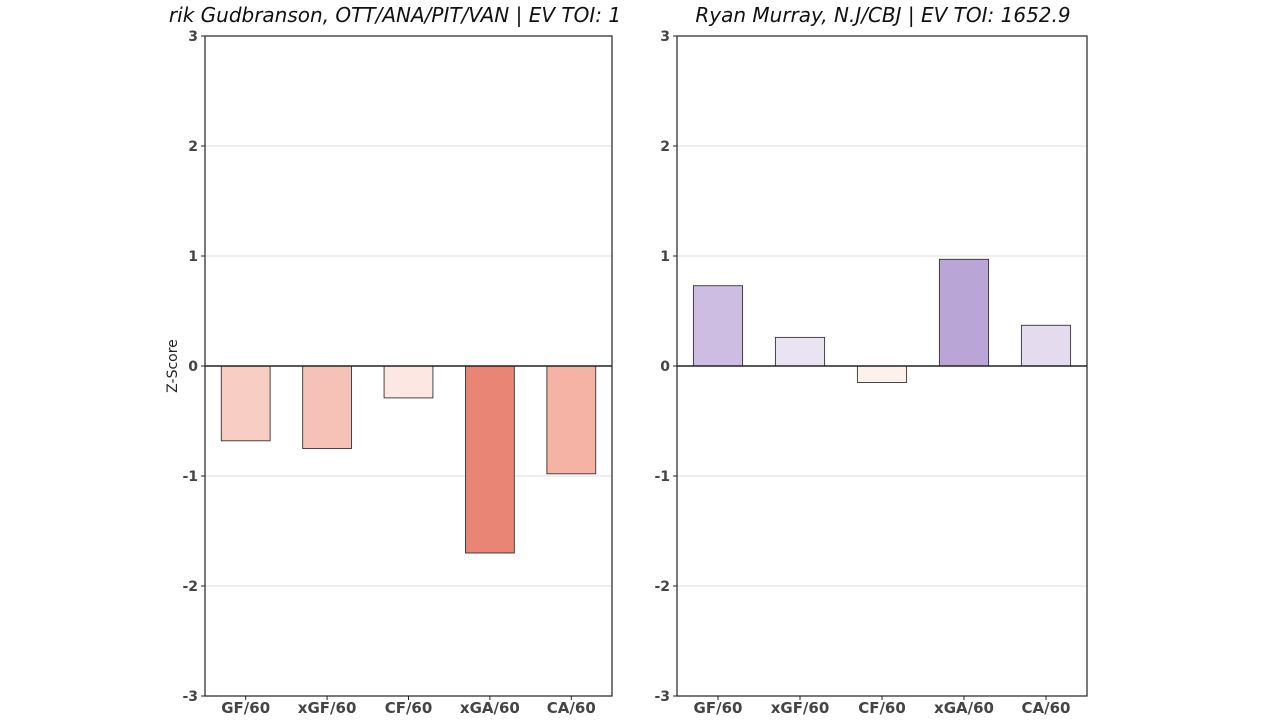 The image size is (1280, 720). What do you see at coordinates (882, 15) in the screenshot?
I see `chart-title: Ryan Murray, N.J/CBJ | EV TOI: 1652.9` at bounding box center [882, 15].